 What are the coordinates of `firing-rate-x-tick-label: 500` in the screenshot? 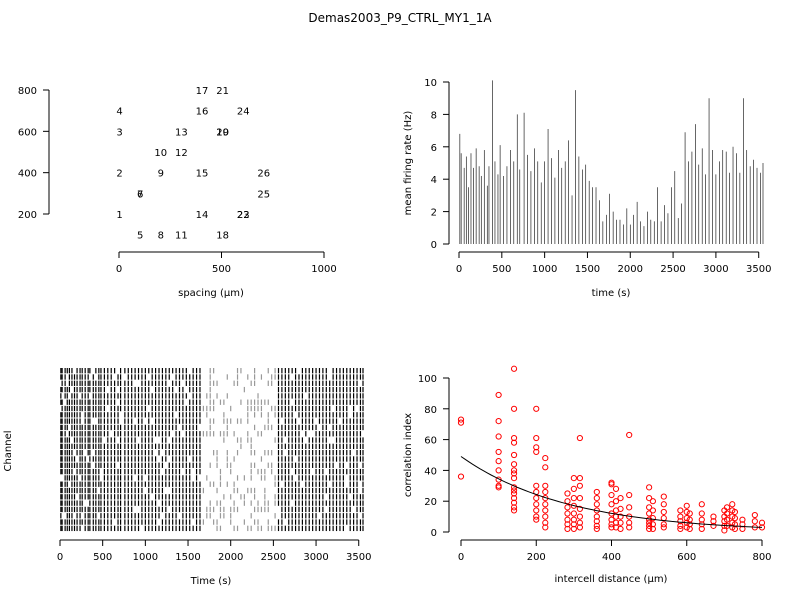 It's located at (501, 269).